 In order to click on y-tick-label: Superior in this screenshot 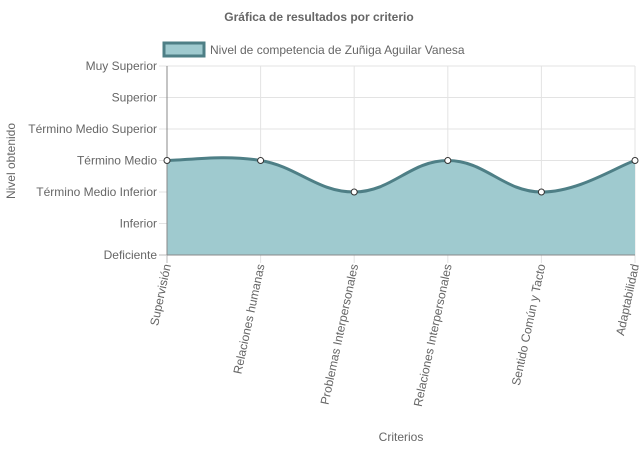, I will do `click(134, 98)`.